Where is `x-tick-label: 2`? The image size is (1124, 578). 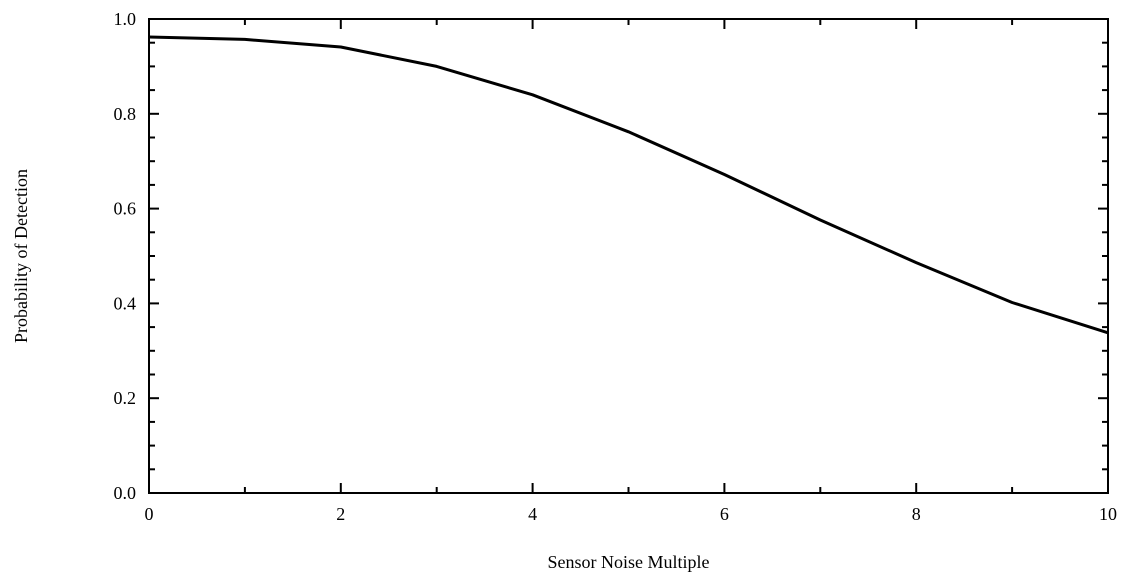 x-tick-label: 2 is located at coordinates (340, 514).